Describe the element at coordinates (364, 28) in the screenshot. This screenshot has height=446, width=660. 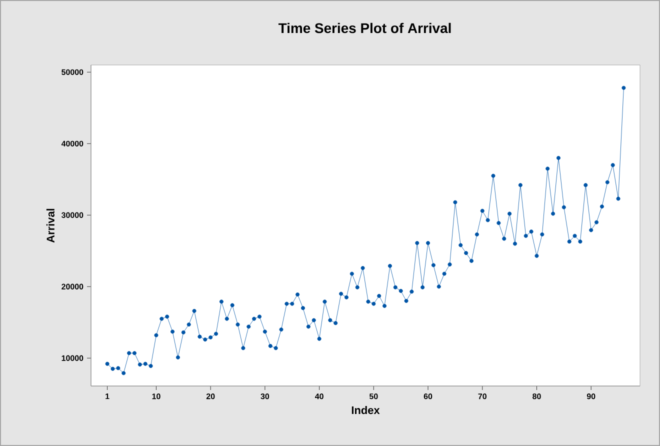
I see `chart-title: Time Series Plot of Arrival` at that location.